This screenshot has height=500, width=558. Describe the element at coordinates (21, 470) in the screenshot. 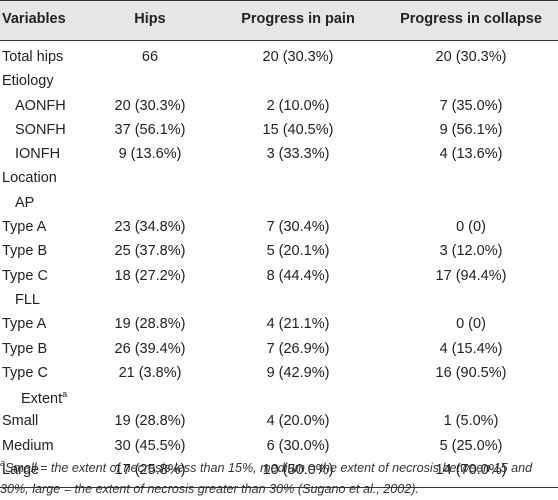

I see `row-label: Large` at that location.